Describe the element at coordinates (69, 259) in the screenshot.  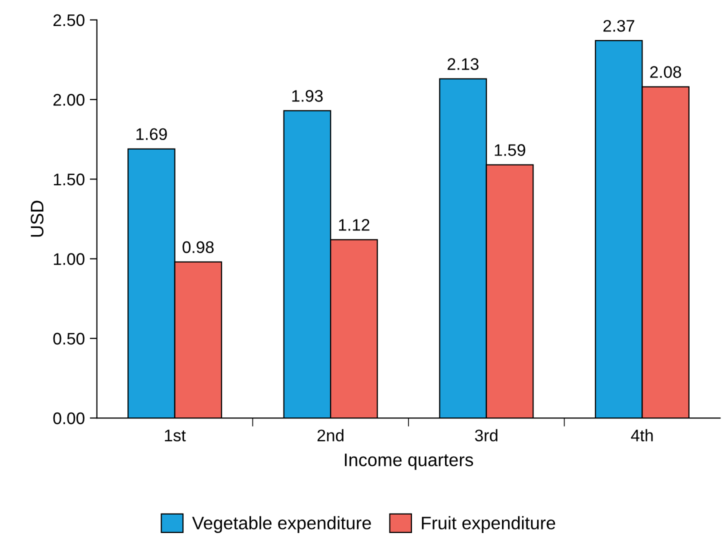
I see `y-tick-label: 1.00` at that location.